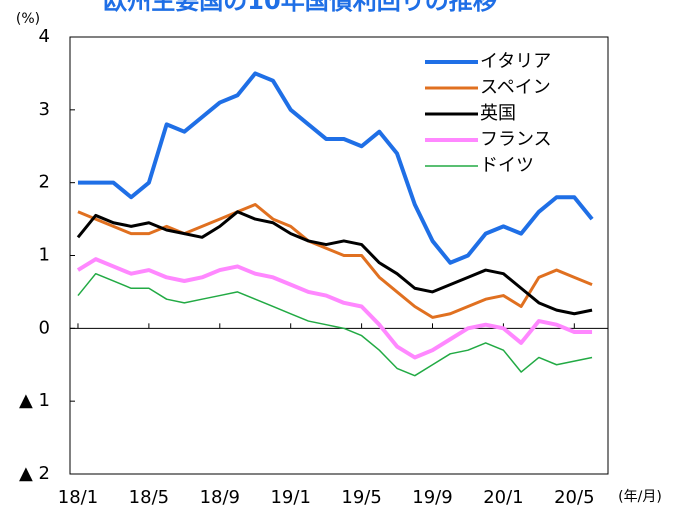 The height and width of the screenshot is (518, 681). Describe the element at coordinates (507, 165) in the screenshot. I see `legend-label: ドイツ` at that location.